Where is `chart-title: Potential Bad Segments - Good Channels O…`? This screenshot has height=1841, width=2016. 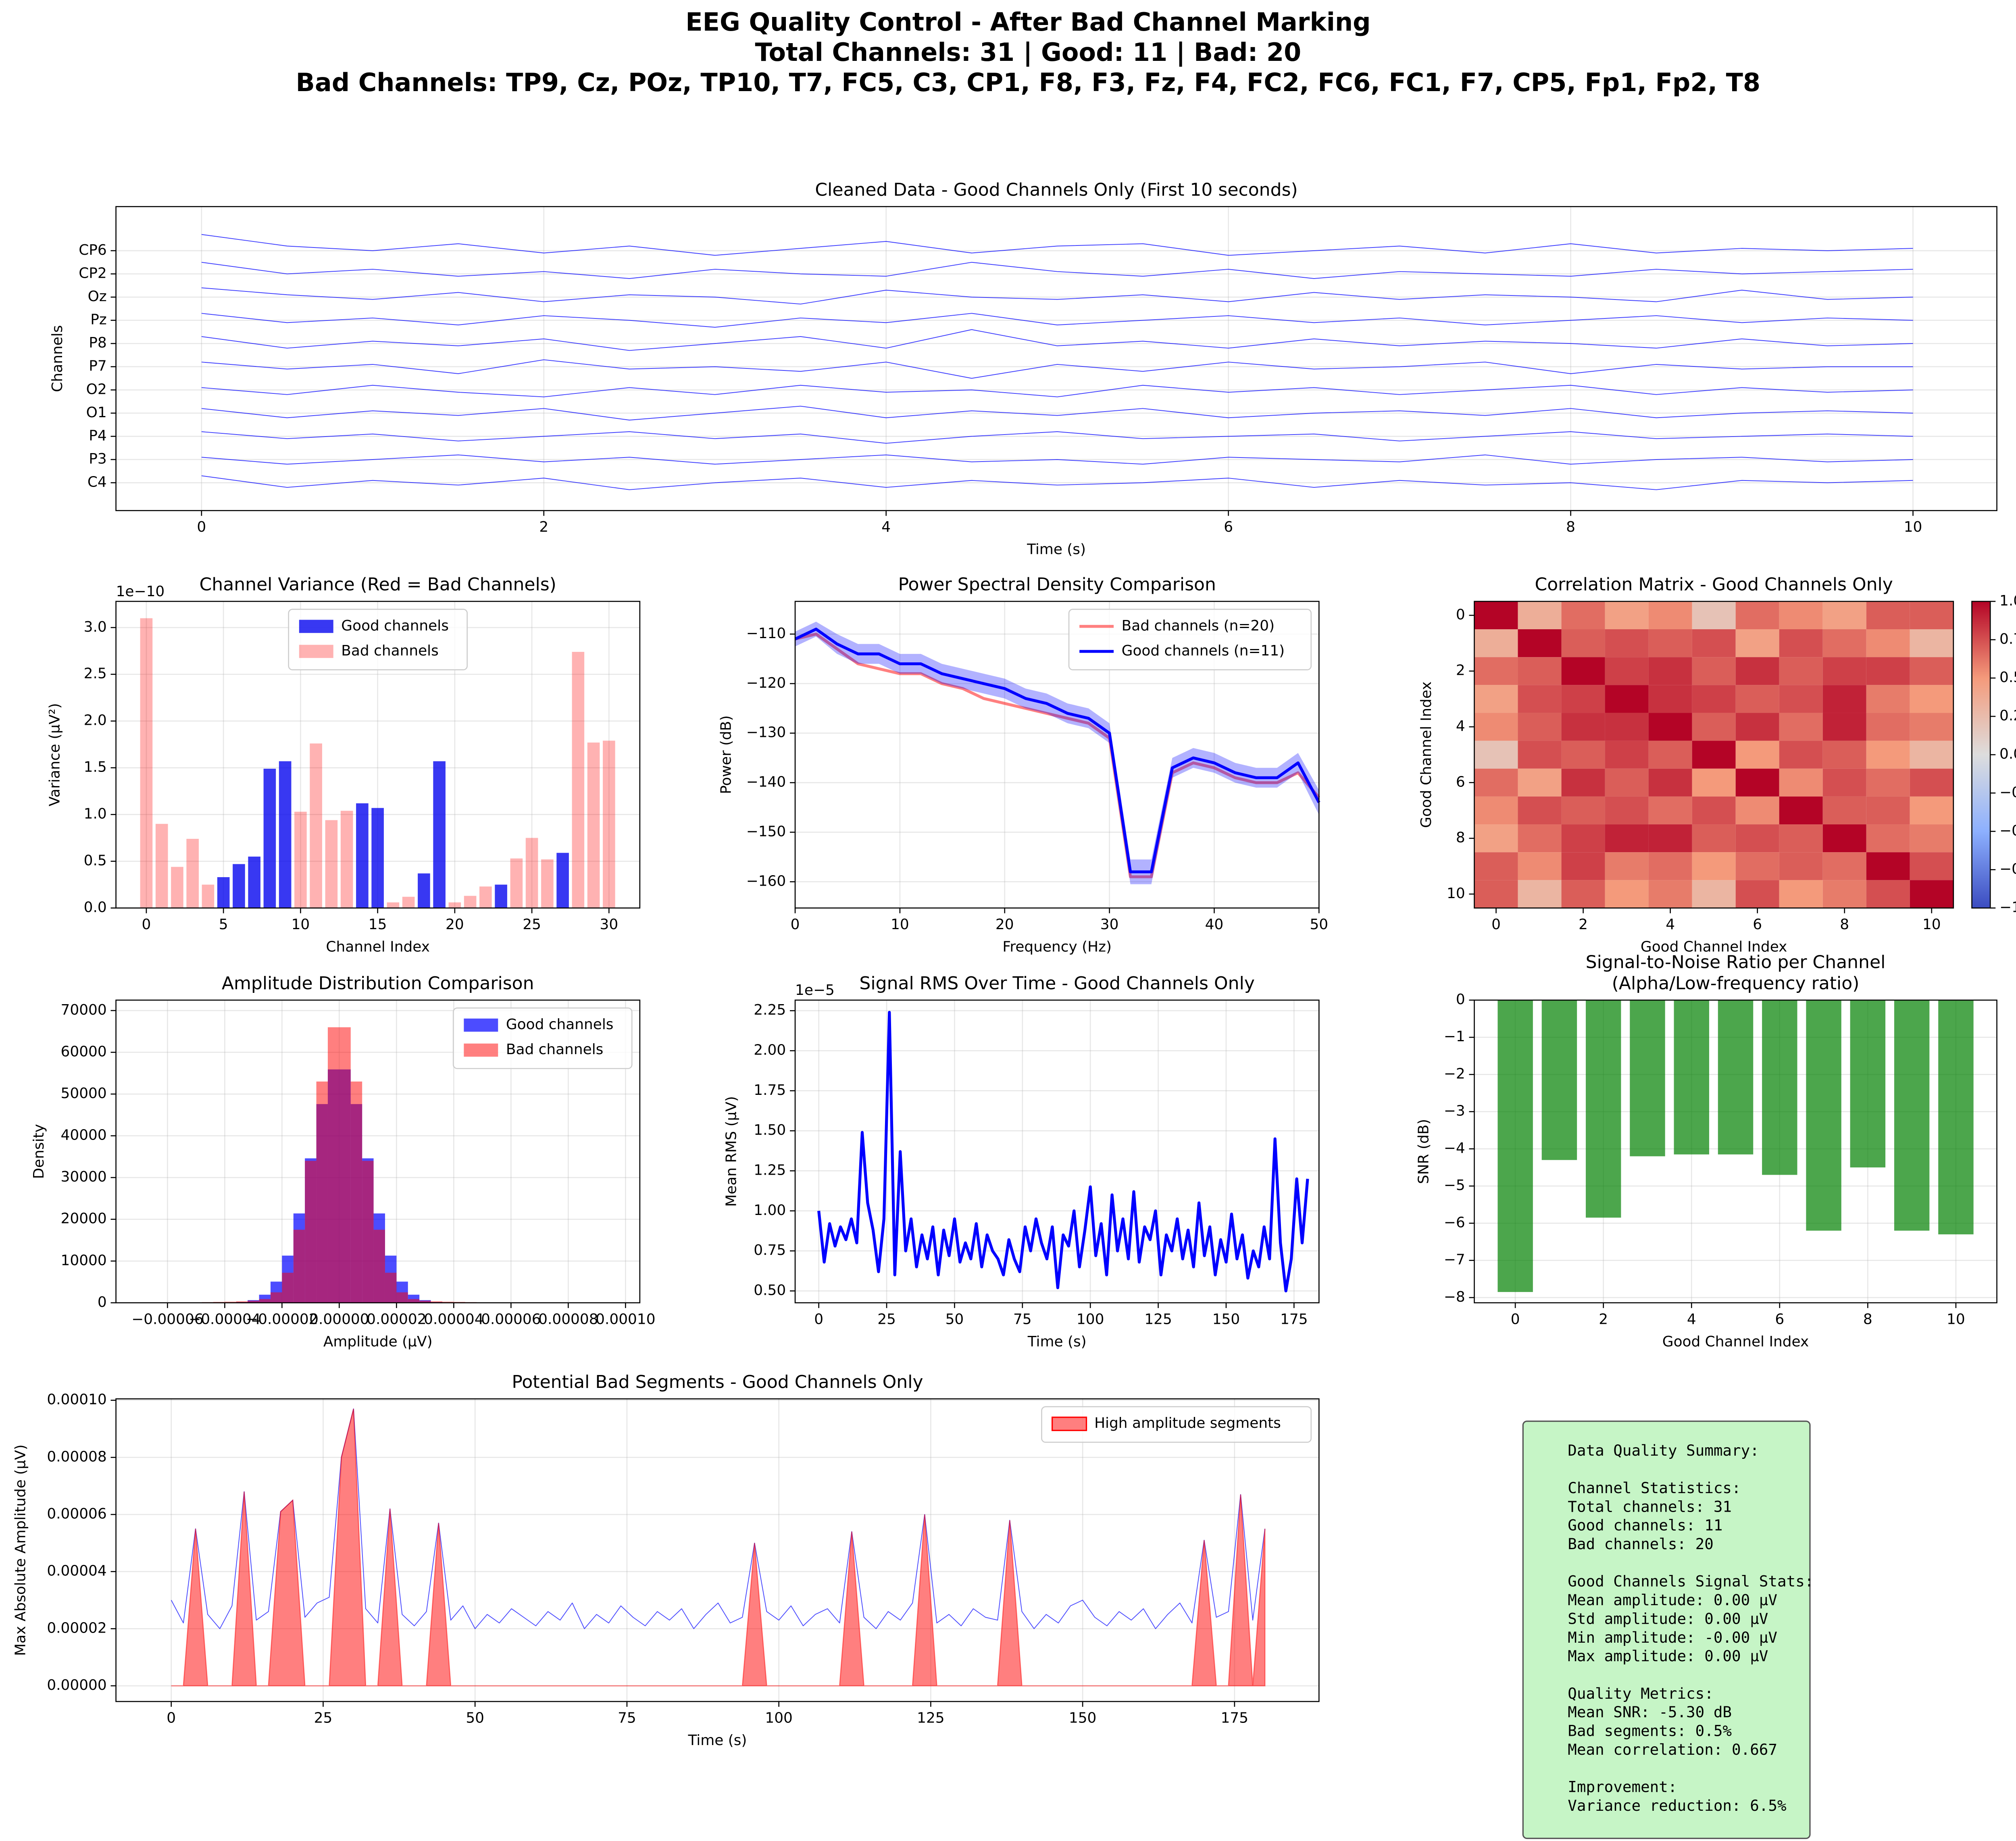
chart-title: Potential Bad Segments - Good Channels O… is located at coordinates (717, 1382).